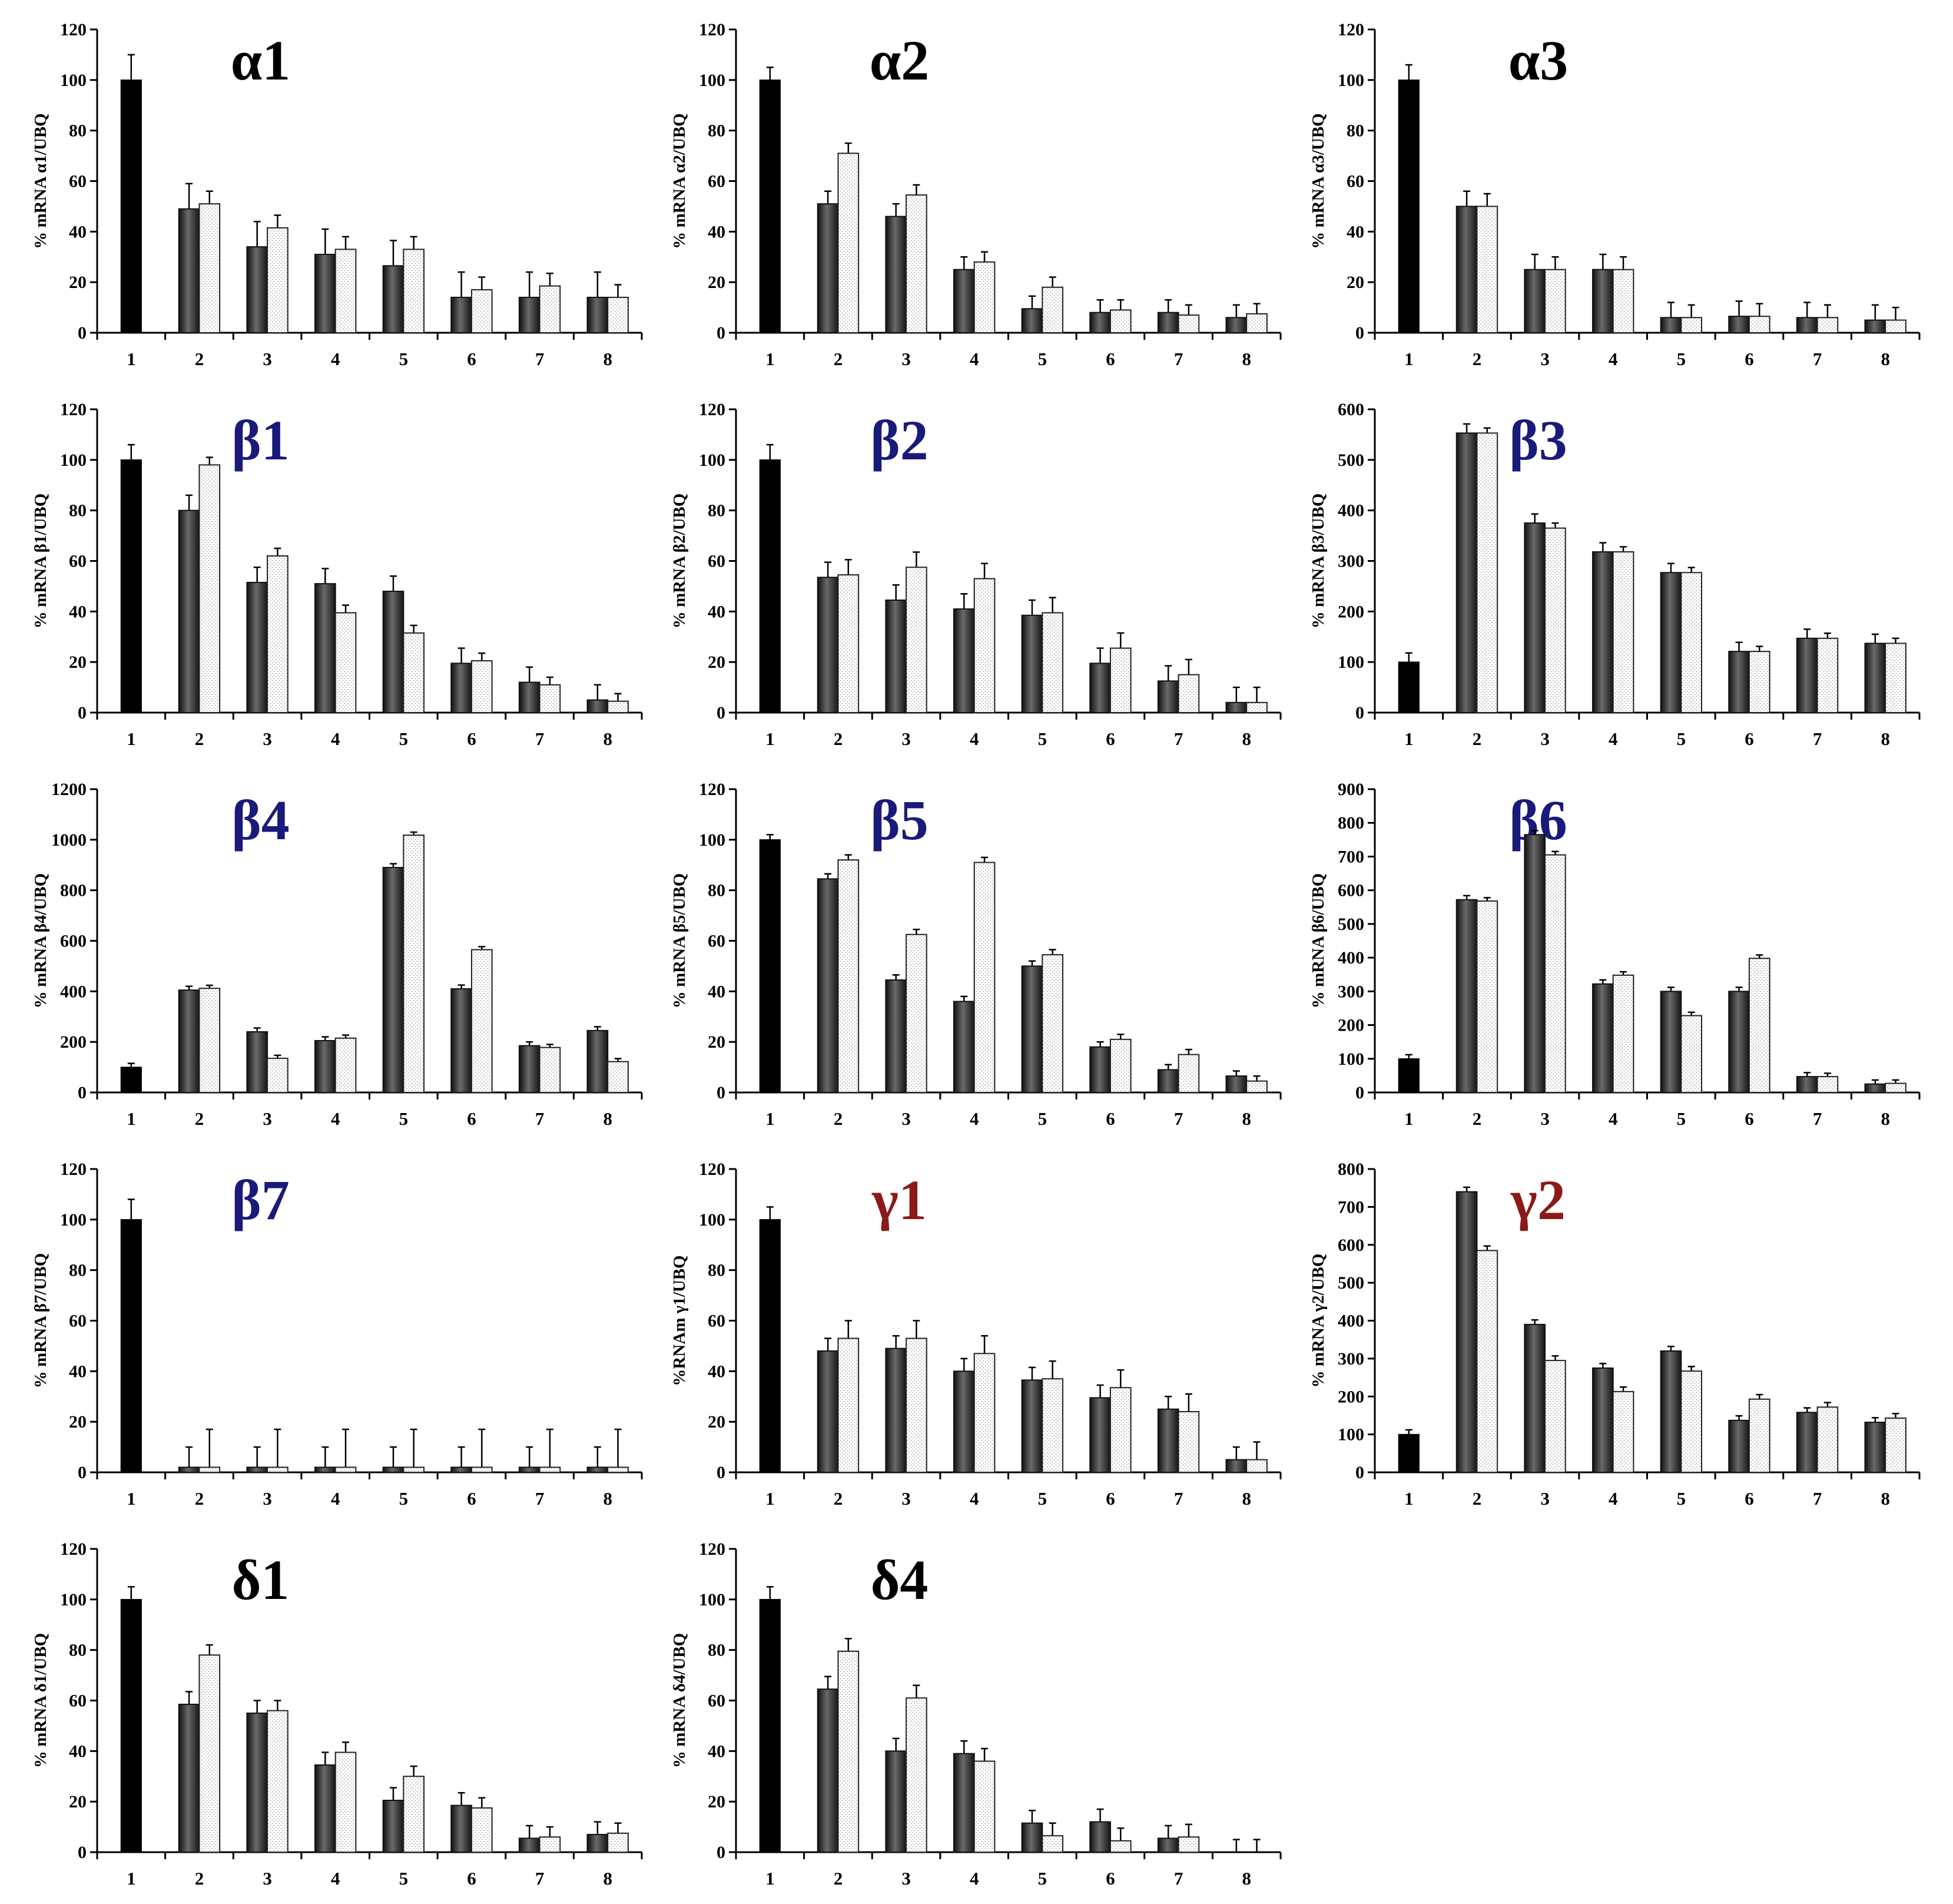  I want to click on chart-title: β2, so click(899, 440).